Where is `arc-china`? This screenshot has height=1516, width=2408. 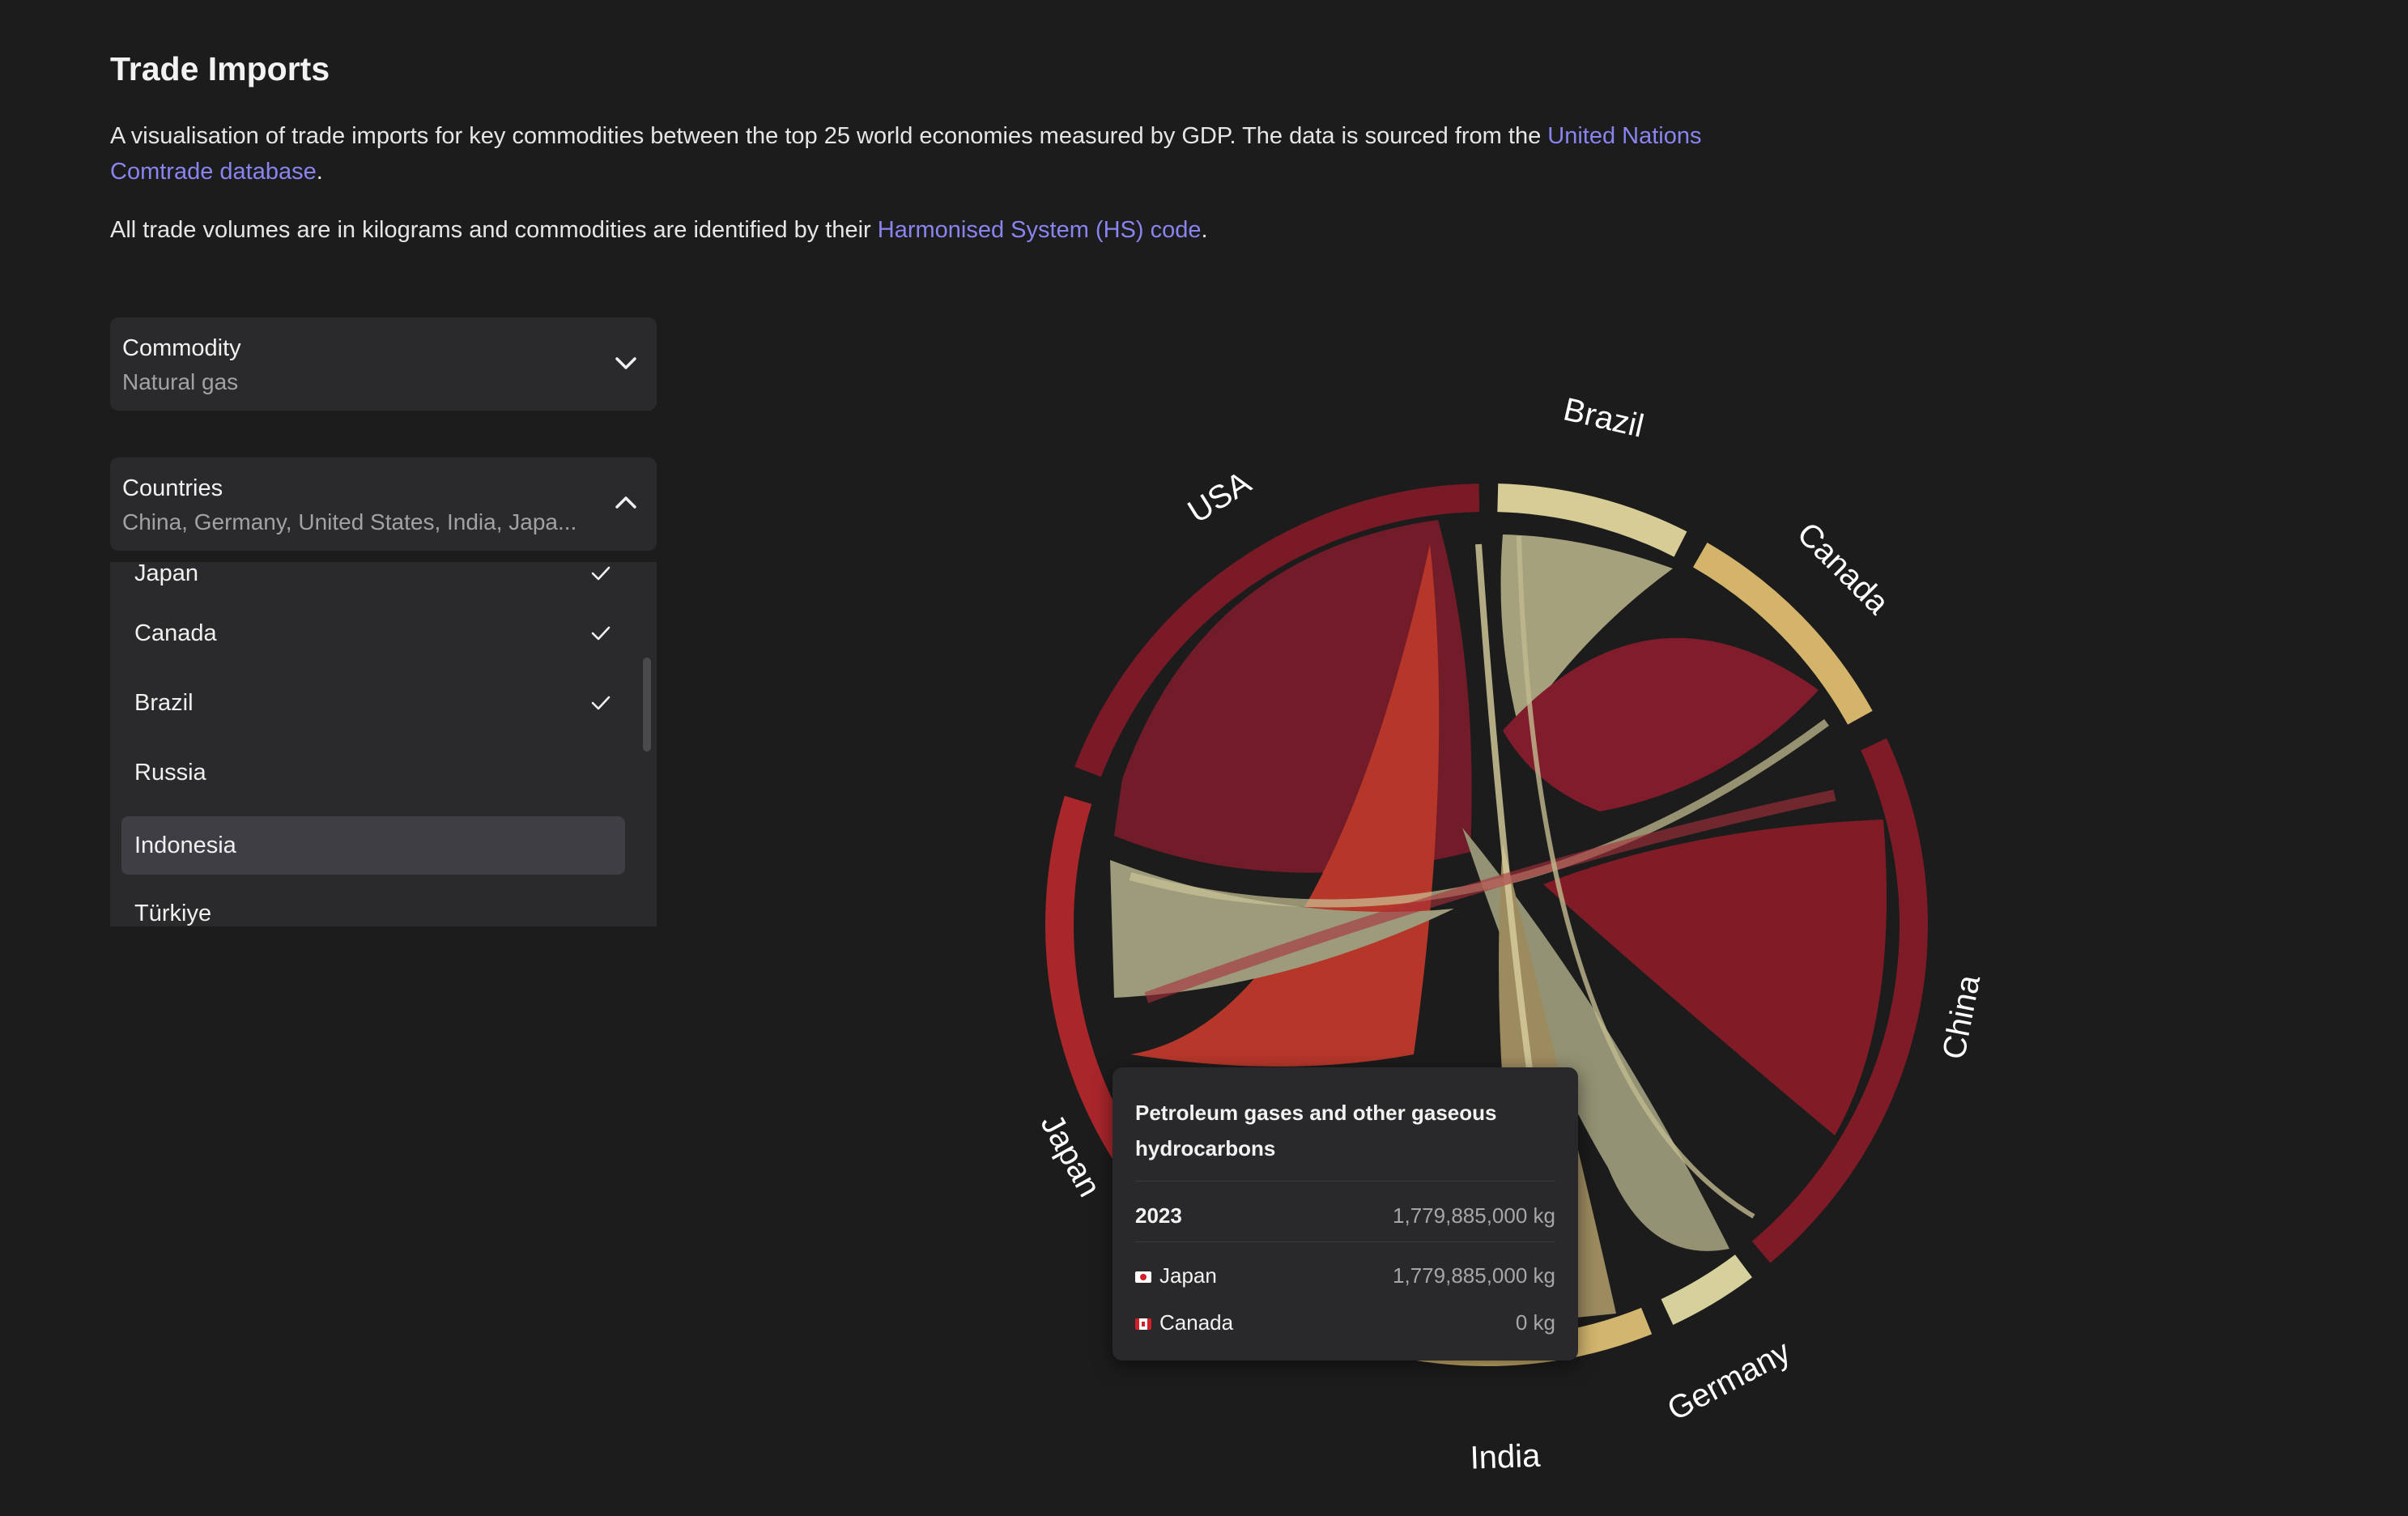 arc-china is located at coordinates (1840, 1001).